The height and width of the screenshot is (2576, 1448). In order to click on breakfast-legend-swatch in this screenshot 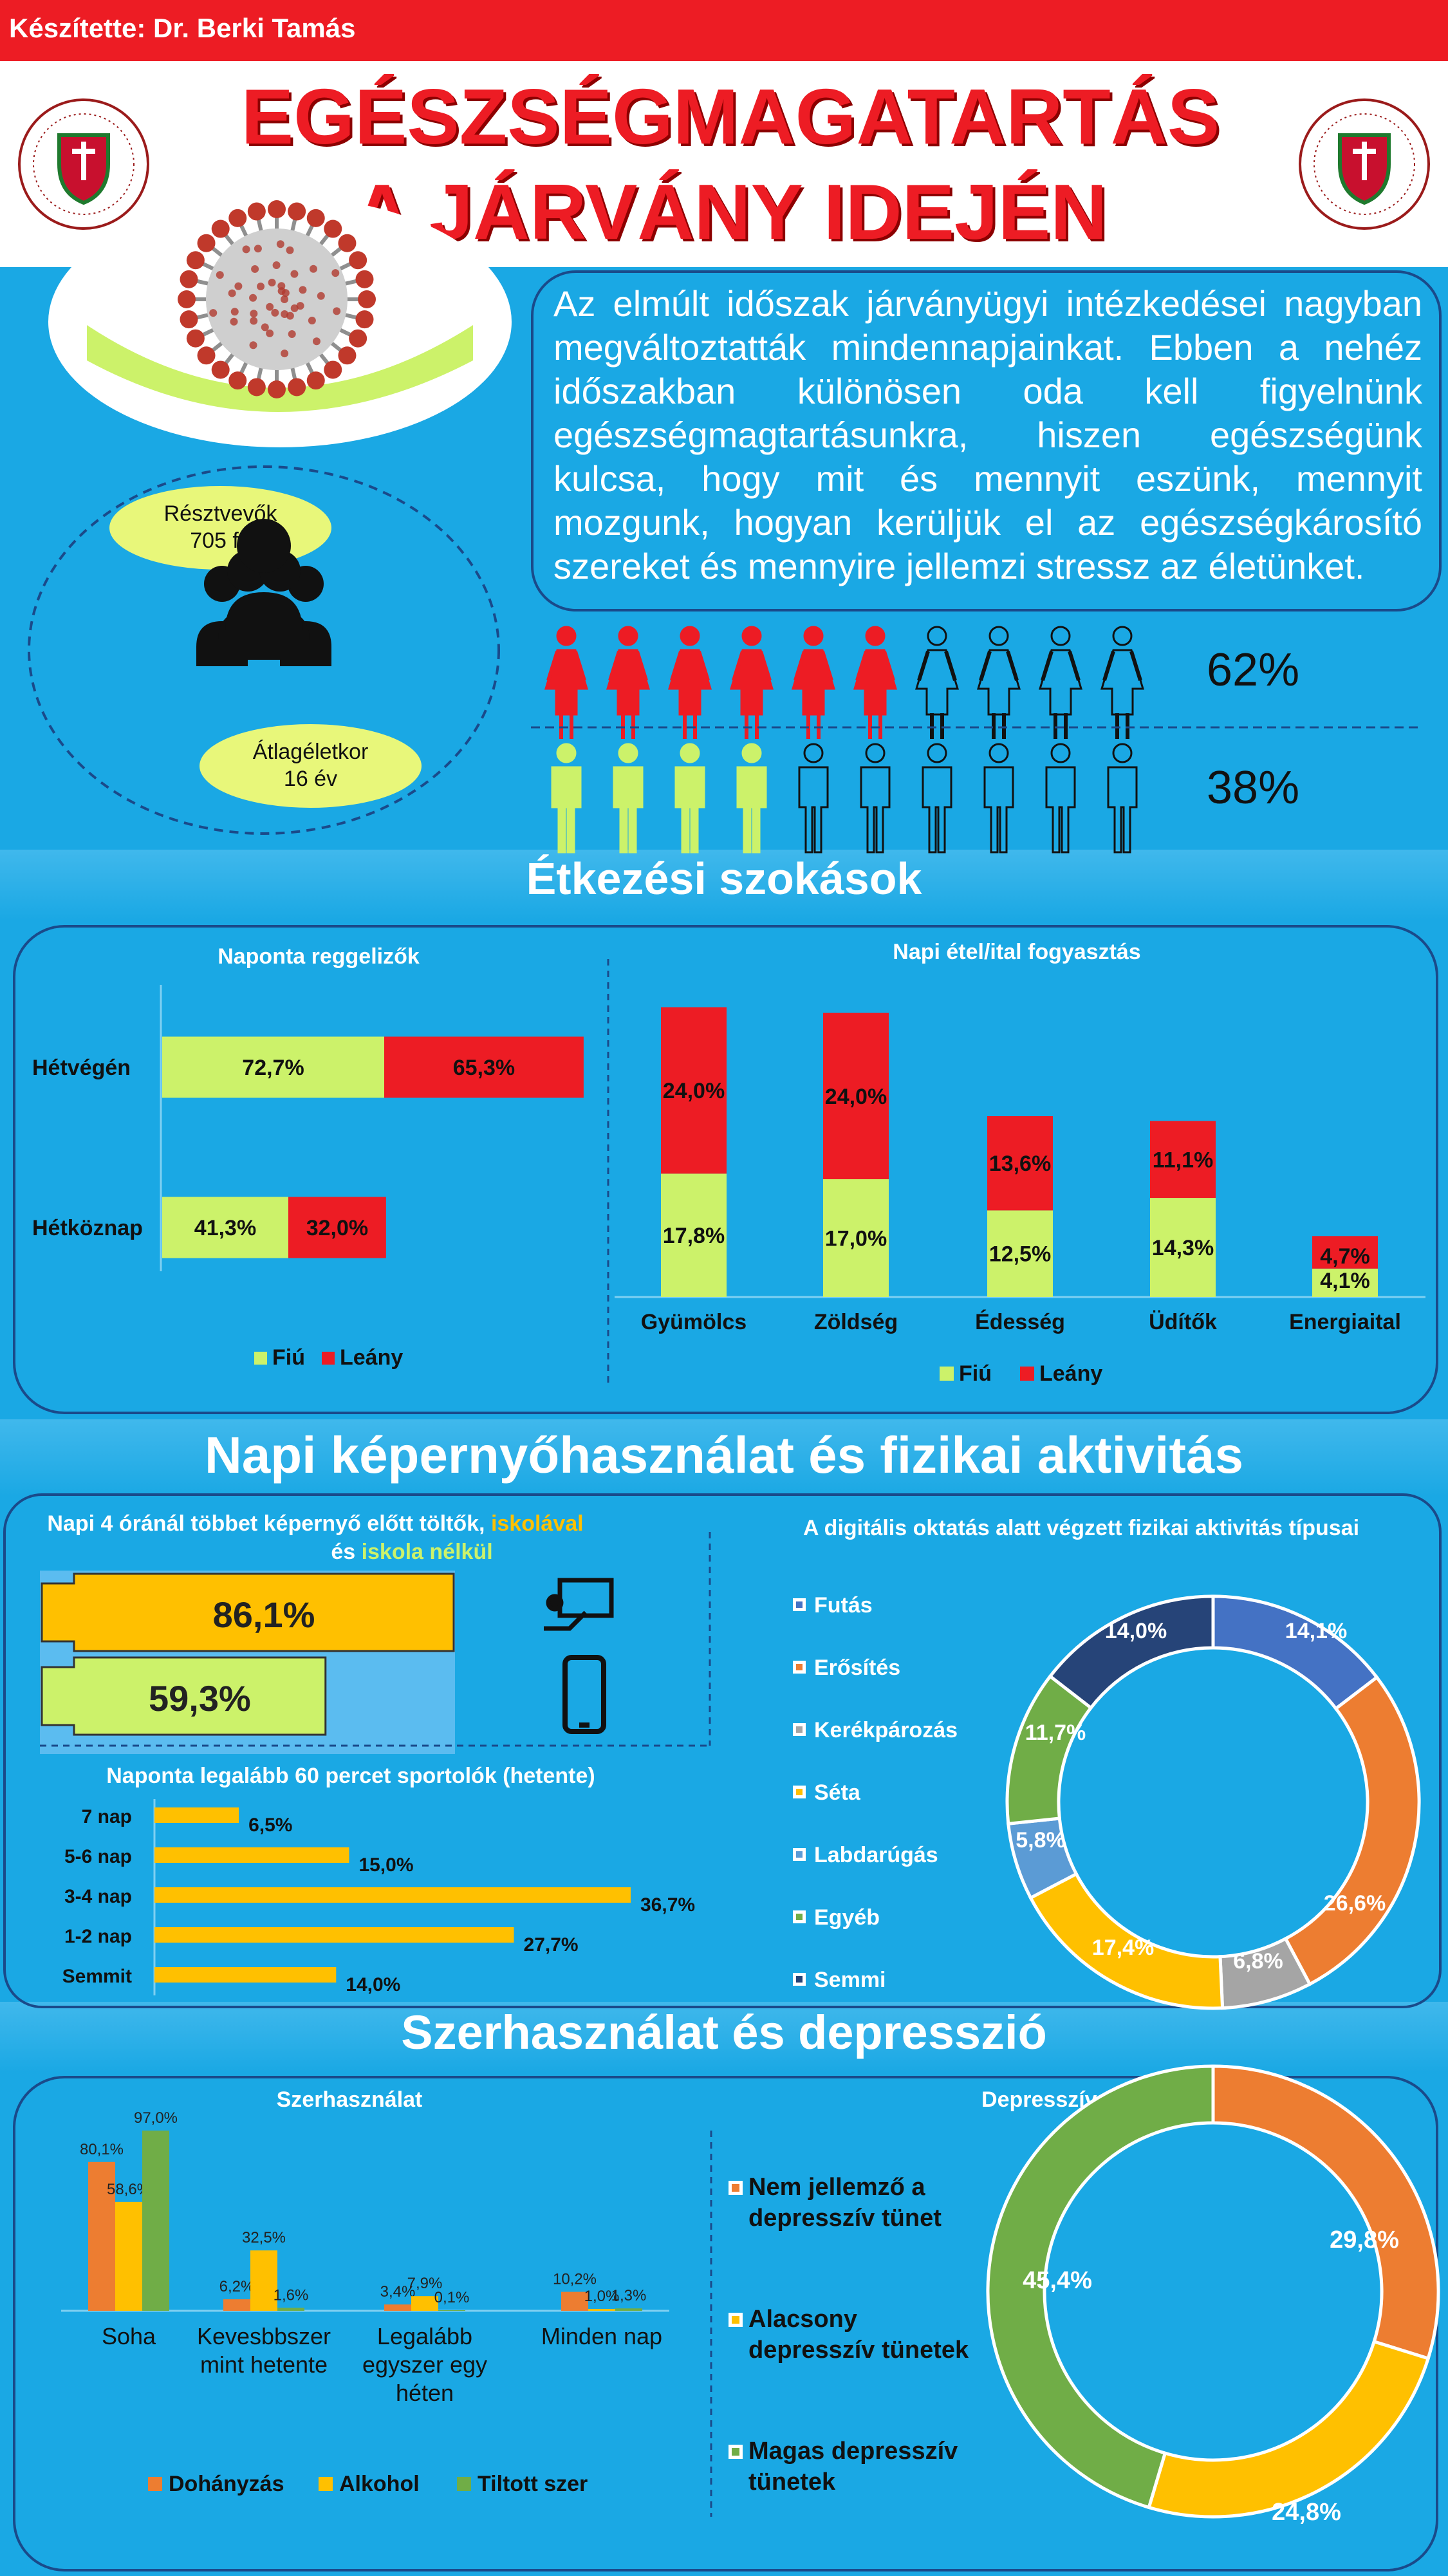, I will do `click(328, 1358)`.